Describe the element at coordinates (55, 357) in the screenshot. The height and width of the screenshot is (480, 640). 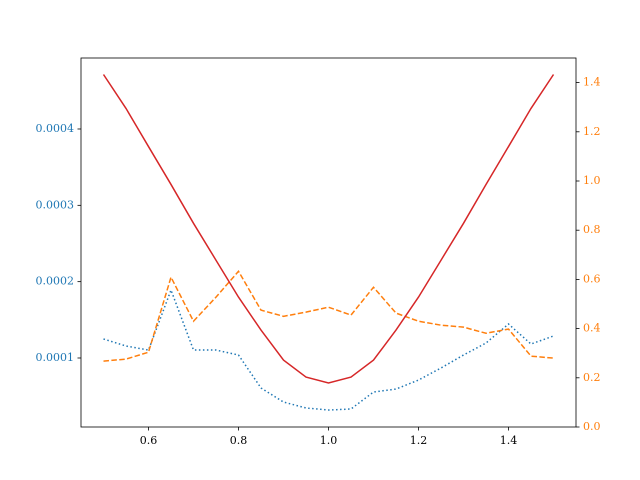
I see `y-tick-label: 0.0001` at that location.